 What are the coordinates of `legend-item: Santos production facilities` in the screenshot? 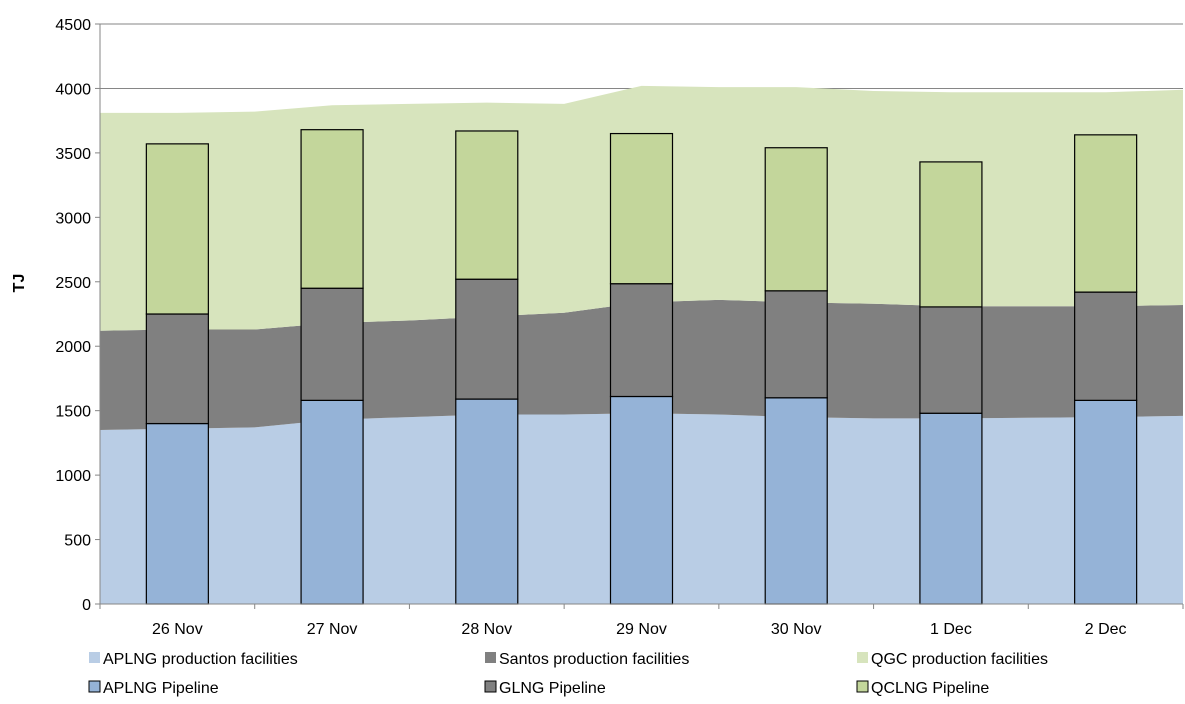 It's located at (587, 659).